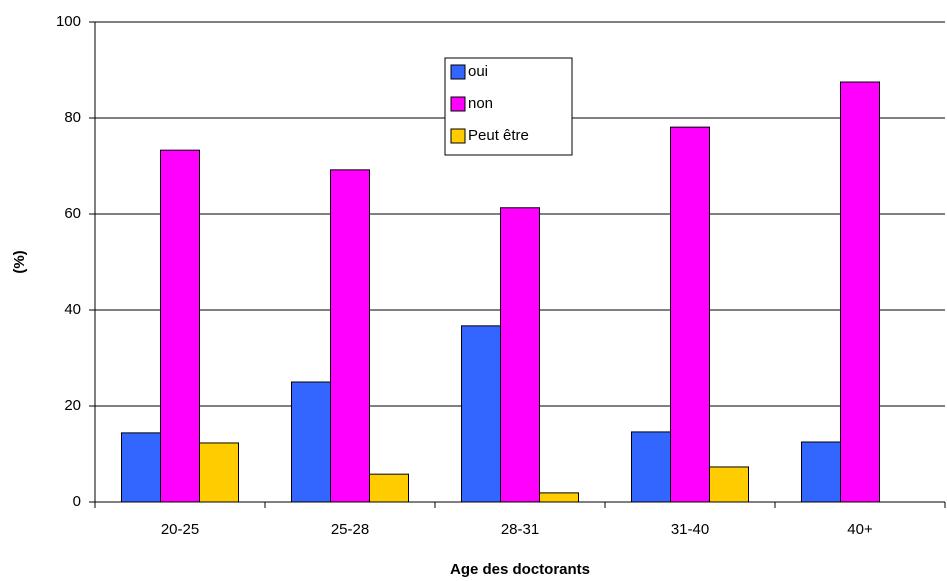 The height and width of the screenshot is (581, 947). What do you see at coordinates (68, 21) in the screenshot?
I see `y-tick-label: 100` at bounding box center [68, 21].